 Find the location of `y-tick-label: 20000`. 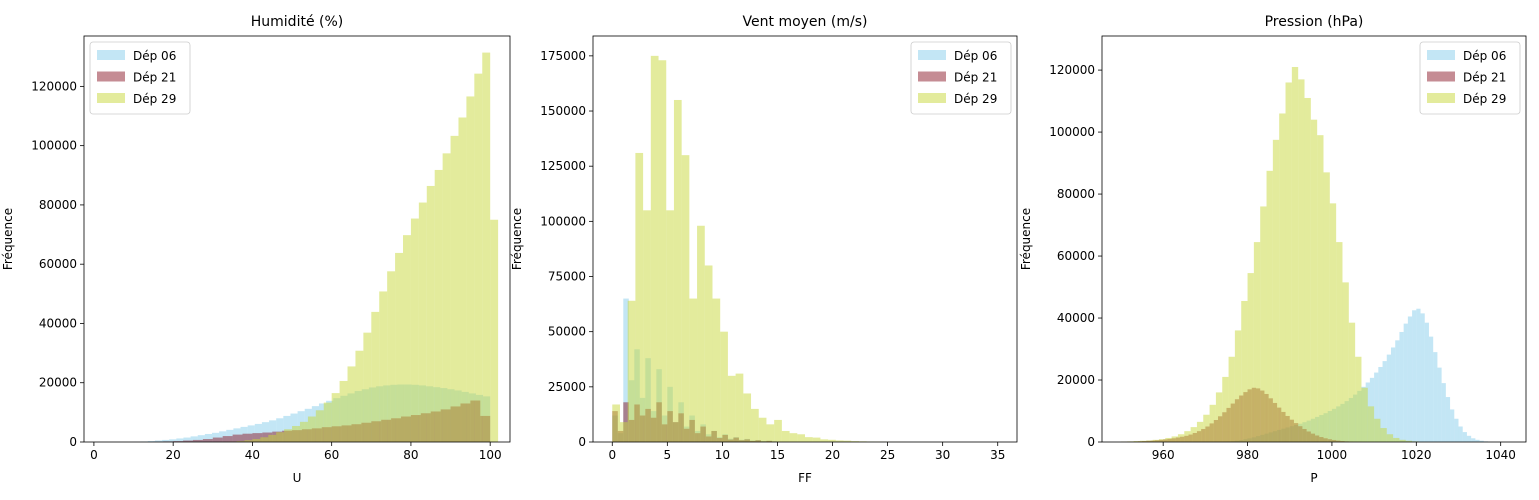

y-tick-label: 20000 is located at coordinates (58, 383).